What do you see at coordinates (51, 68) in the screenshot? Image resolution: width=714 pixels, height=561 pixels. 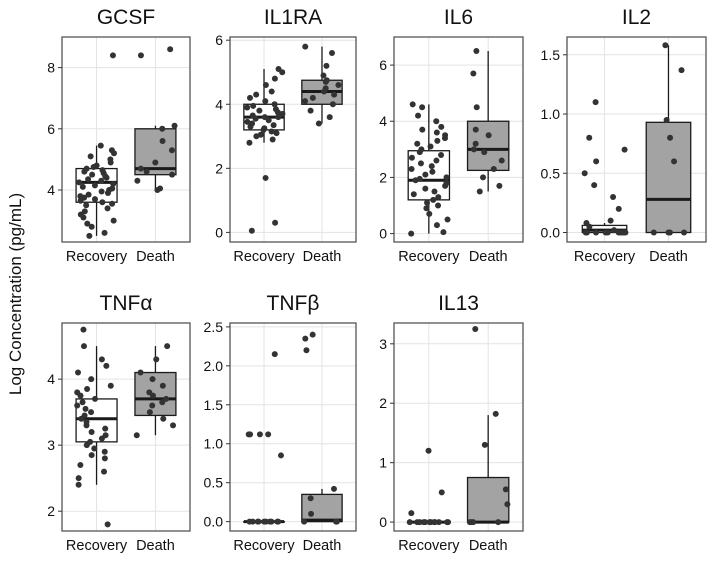 I see `y-tick-label: 8` at bounding box center [51, 68].